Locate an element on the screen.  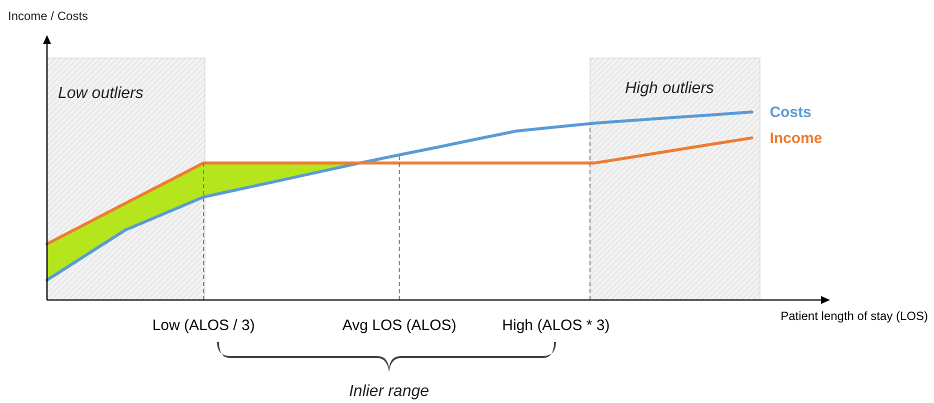
x-tick-label: Avg LOS (ALOS) is located at coordinates (399, 325).